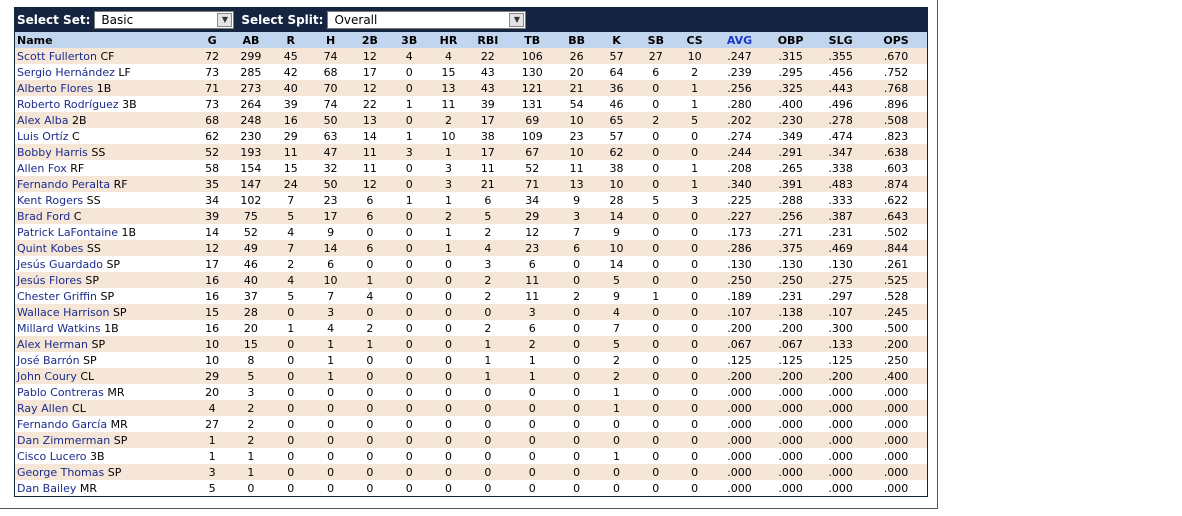 The height and width of the screenshot is (516, 1182). What do you see at coordinates (42, 168) in the screenshot?
I see `player-name-link: Allen Fox` at bounding box center [42, 168].